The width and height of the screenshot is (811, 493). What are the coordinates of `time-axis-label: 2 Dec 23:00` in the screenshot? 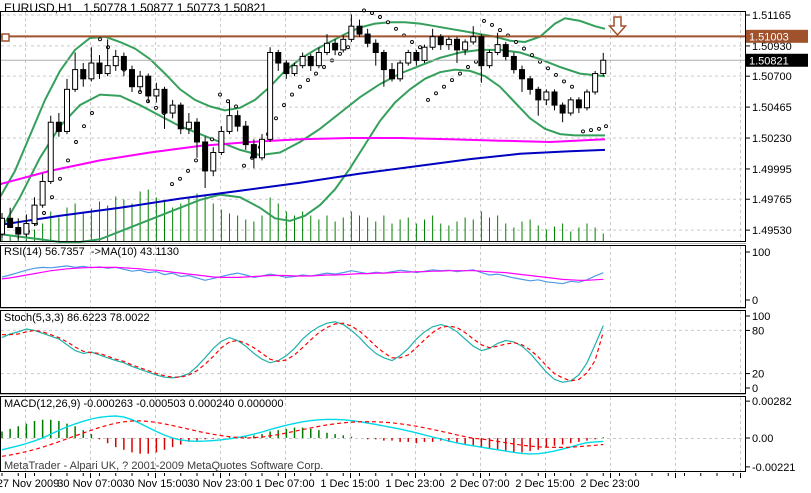 It's located at (609, 484).